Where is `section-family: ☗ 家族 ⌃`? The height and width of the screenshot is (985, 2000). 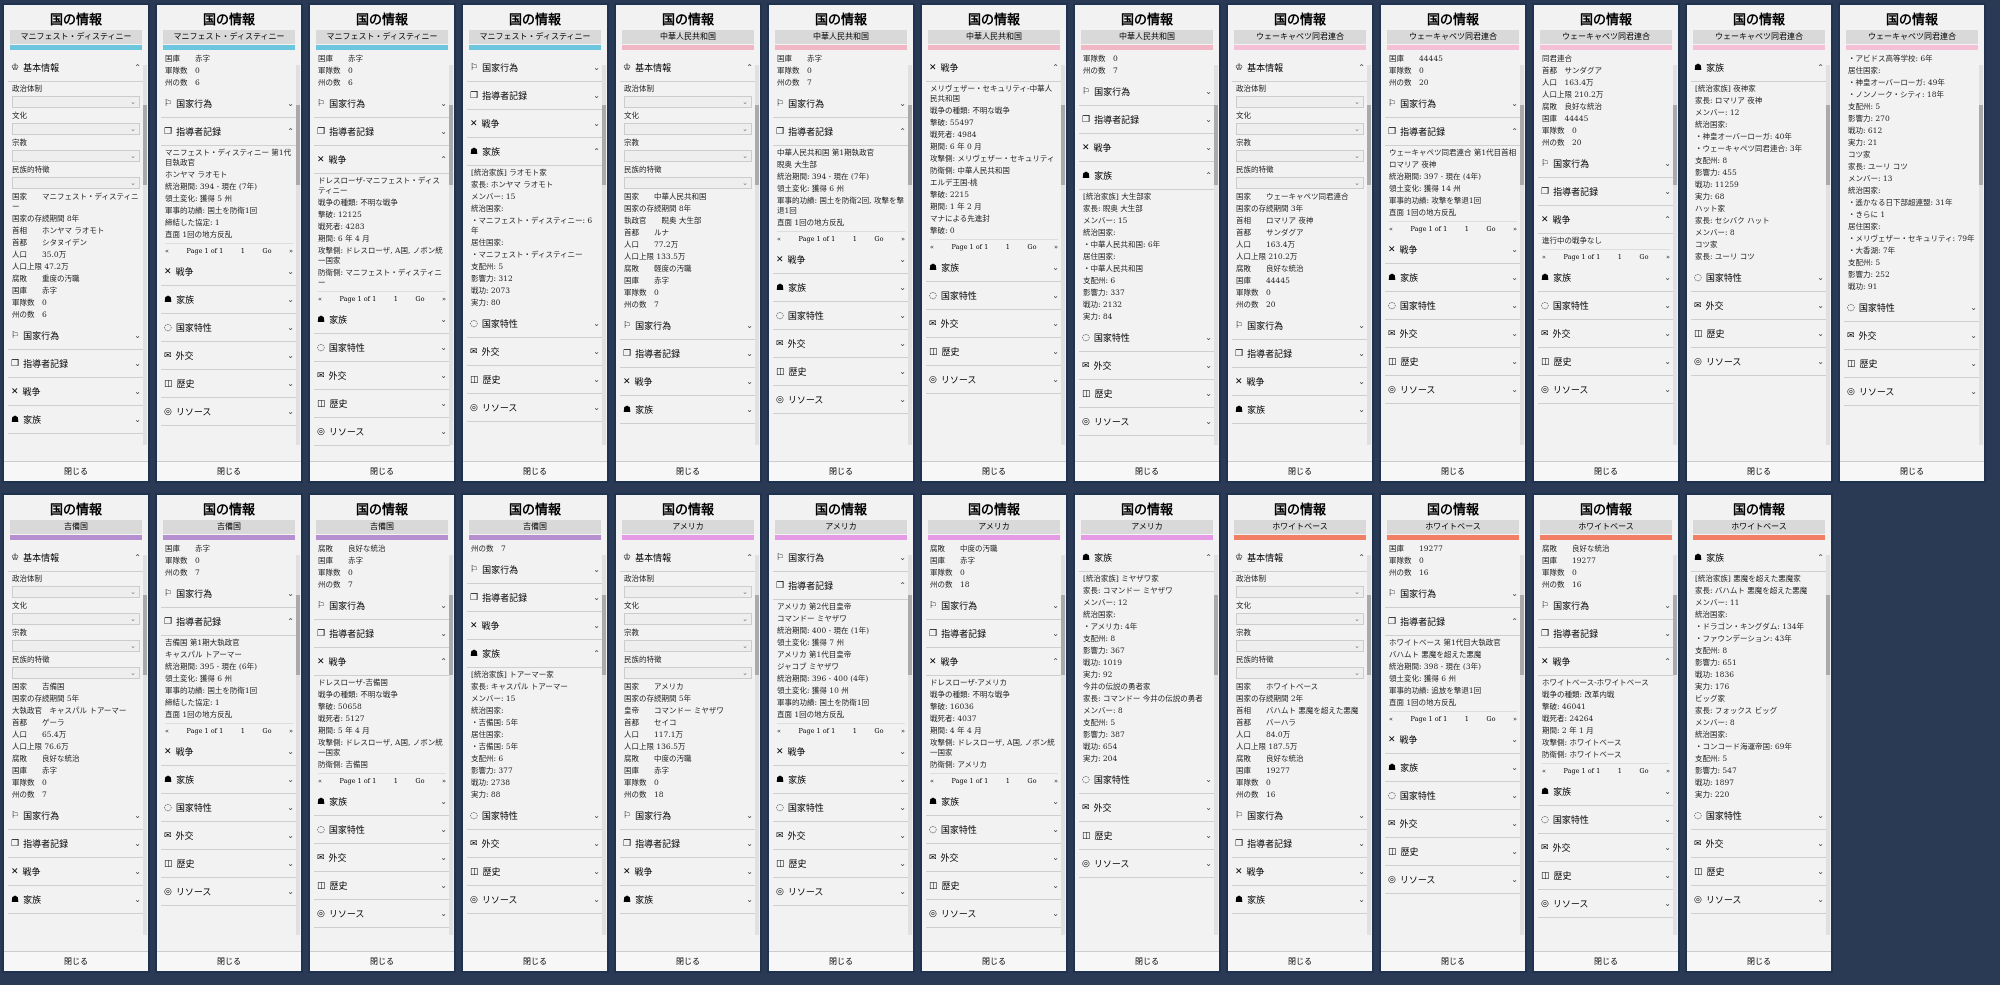 section-family: ☗ 家族 ⌃ is located at coordinates (1147, 176).